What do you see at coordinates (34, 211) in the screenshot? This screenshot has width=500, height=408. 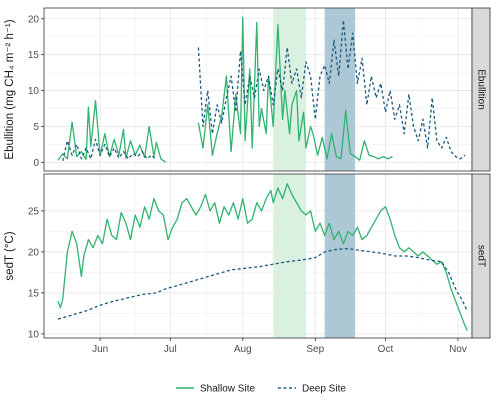 I see `y-tick-label: 25` at bounding box center [34, 211].